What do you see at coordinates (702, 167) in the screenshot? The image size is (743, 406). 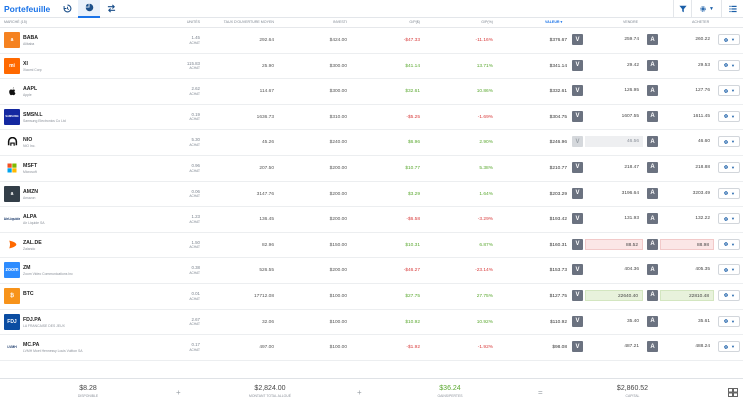 I see `buy-price: 218.88` at bounding box center [702, 167].